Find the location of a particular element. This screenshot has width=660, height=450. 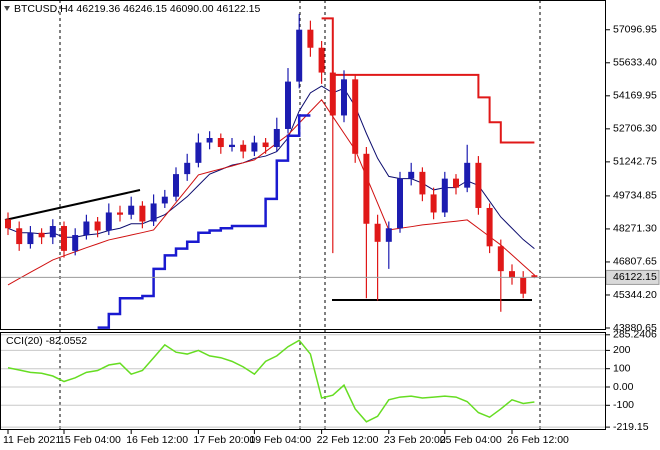

x-tick-label: 22 Feb 12:00 is located at coordinates (348, 440).